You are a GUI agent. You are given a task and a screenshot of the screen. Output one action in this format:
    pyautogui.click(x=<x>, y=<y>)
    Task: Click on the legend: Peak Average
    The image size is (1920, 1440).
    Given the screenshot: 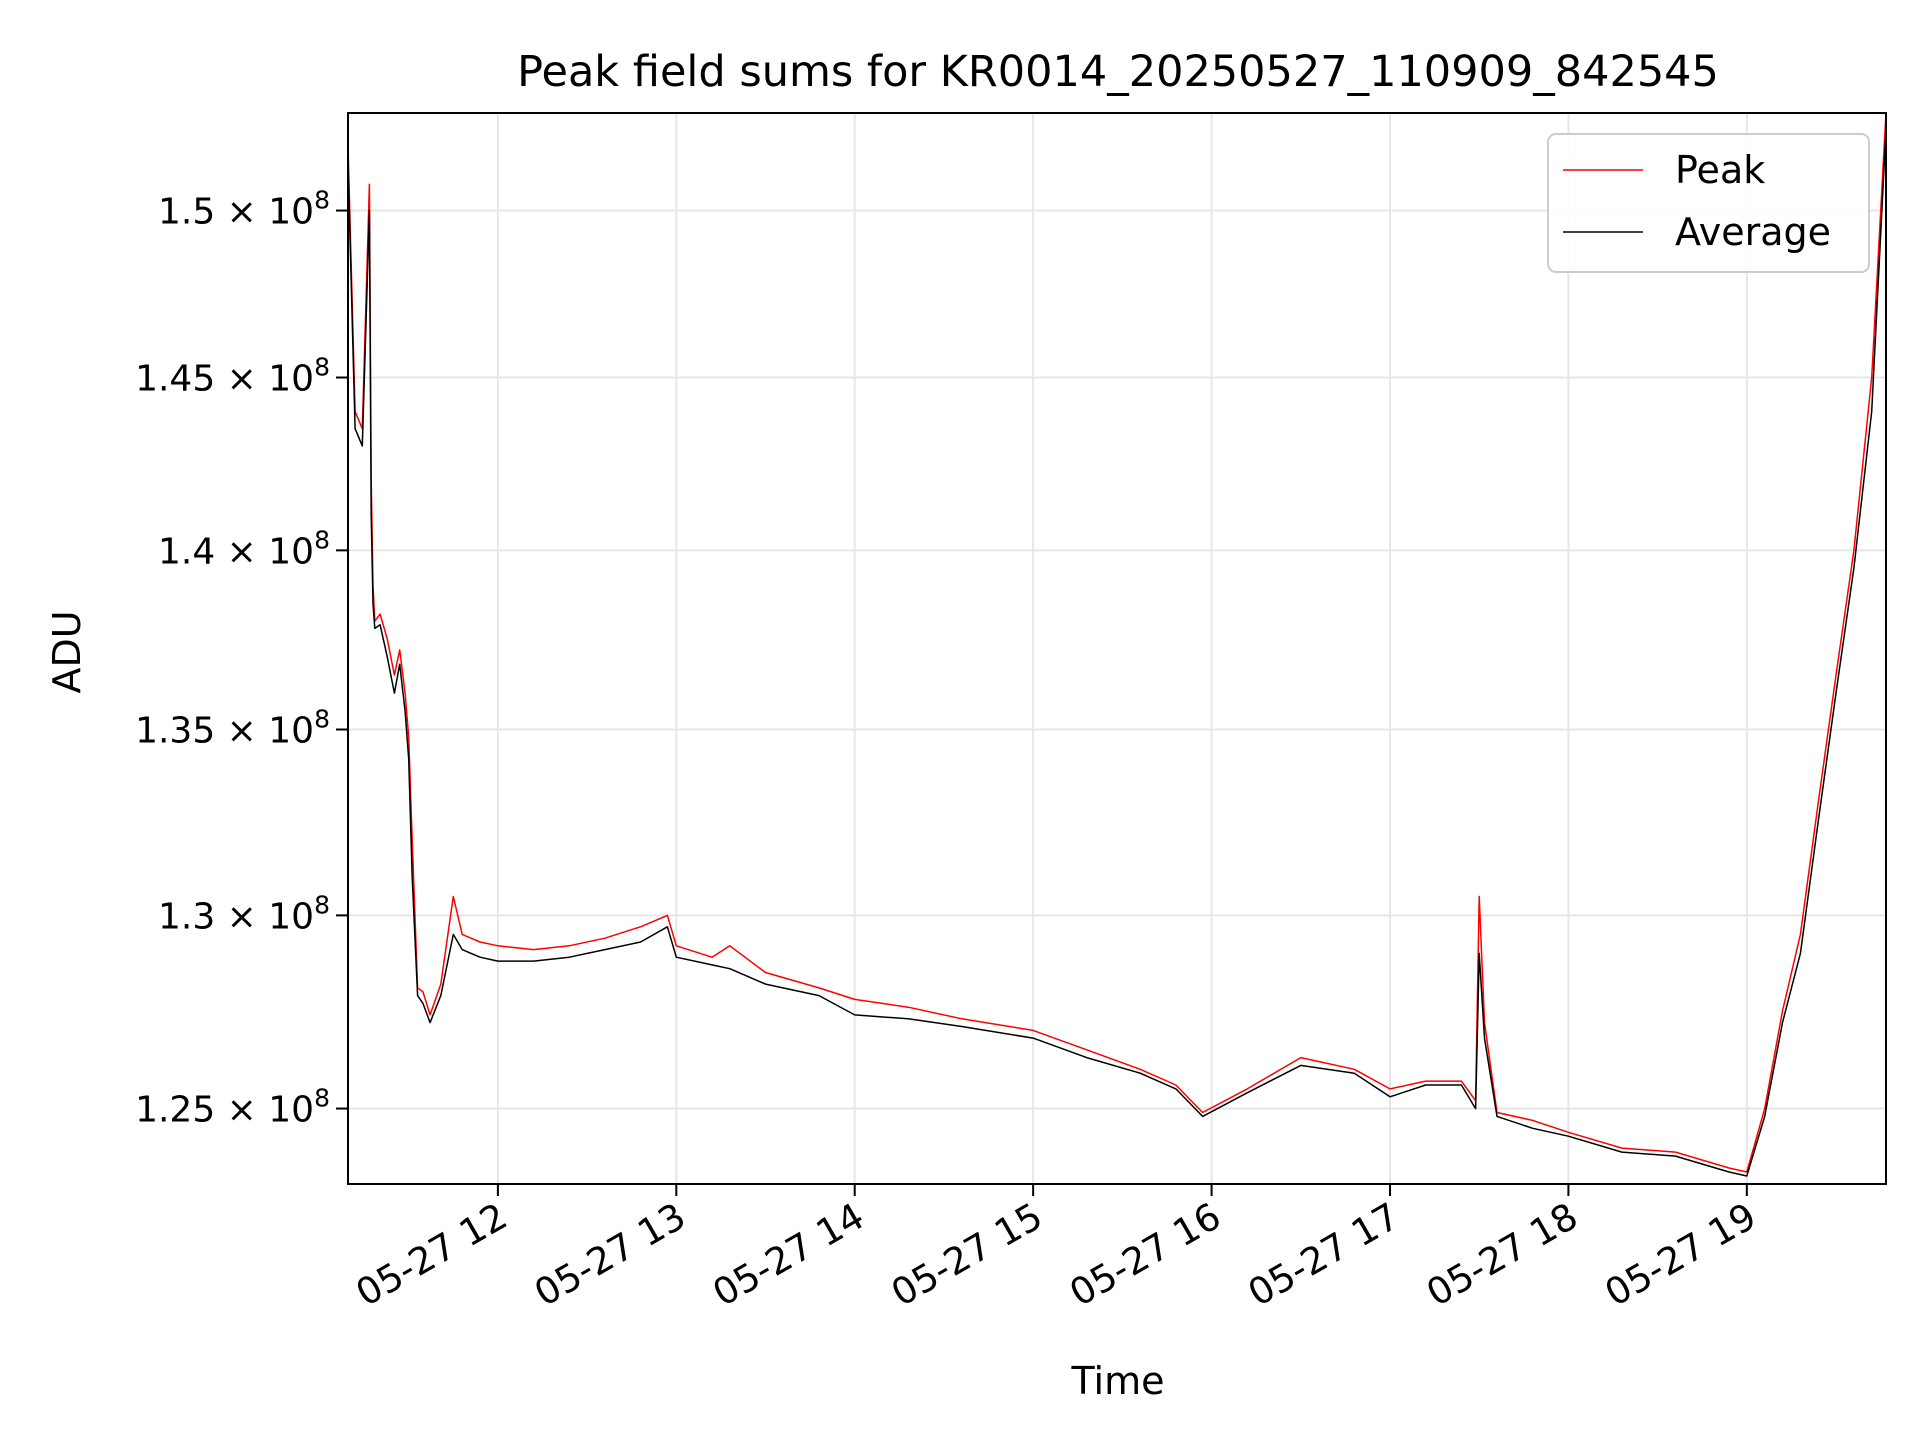 What is the action you would take?
    pyautogui.click(x=1708, y=203)
    